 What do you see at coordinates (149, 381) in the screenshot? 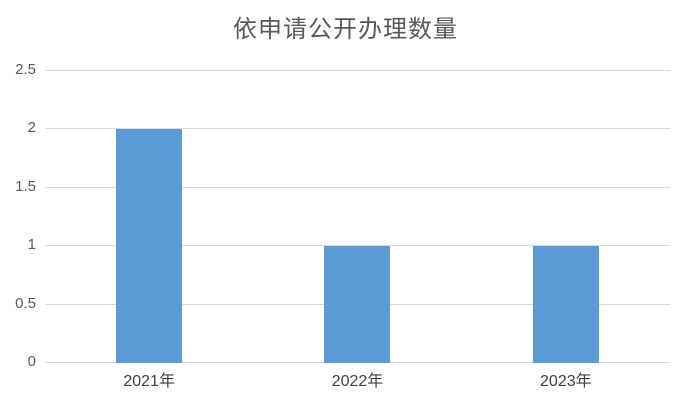
I see `x-tick-label: 2021年` at bounding box center [149, 381].